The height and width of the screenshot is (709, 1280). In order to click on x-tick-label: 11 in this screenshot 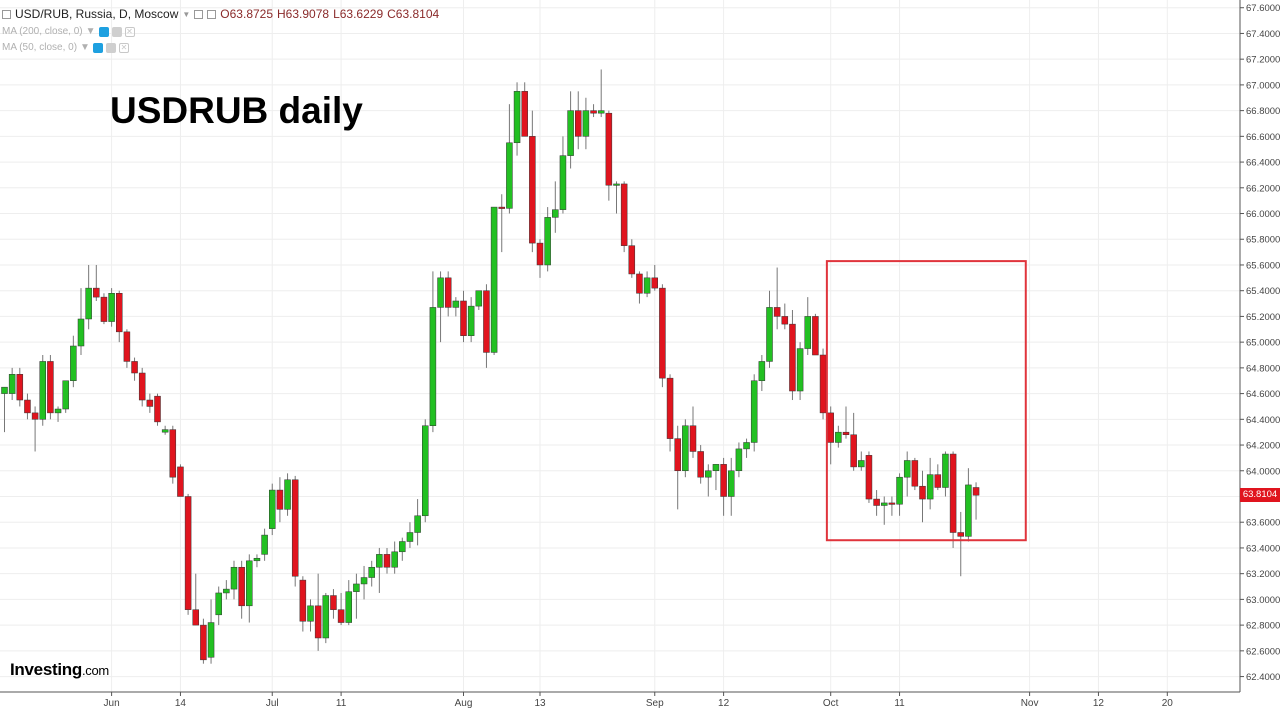, I will do `click(899, 703)`.